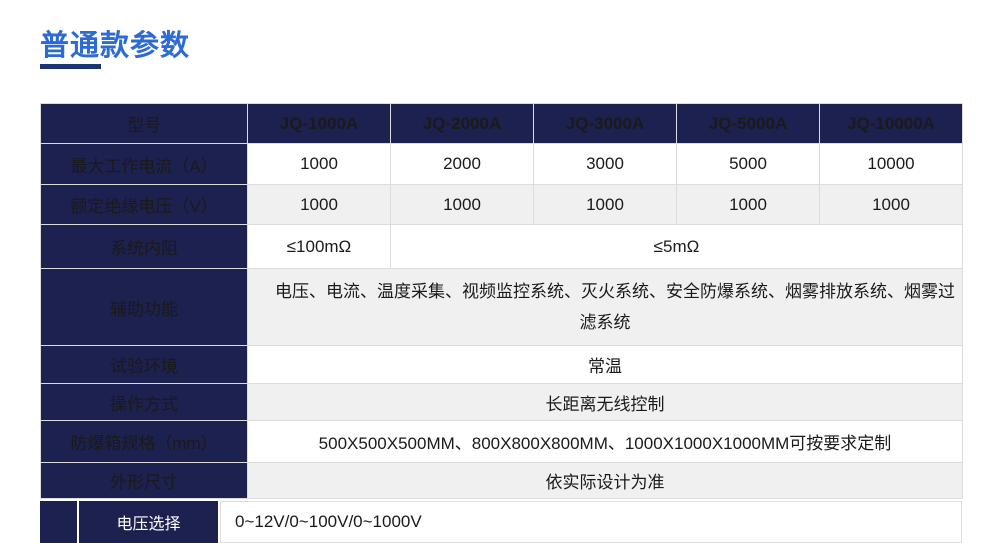  What do you see at coordinates (115, 46) in the screenshot?
I see `page-title: 普通款参数` at bounding box center [115, 46].